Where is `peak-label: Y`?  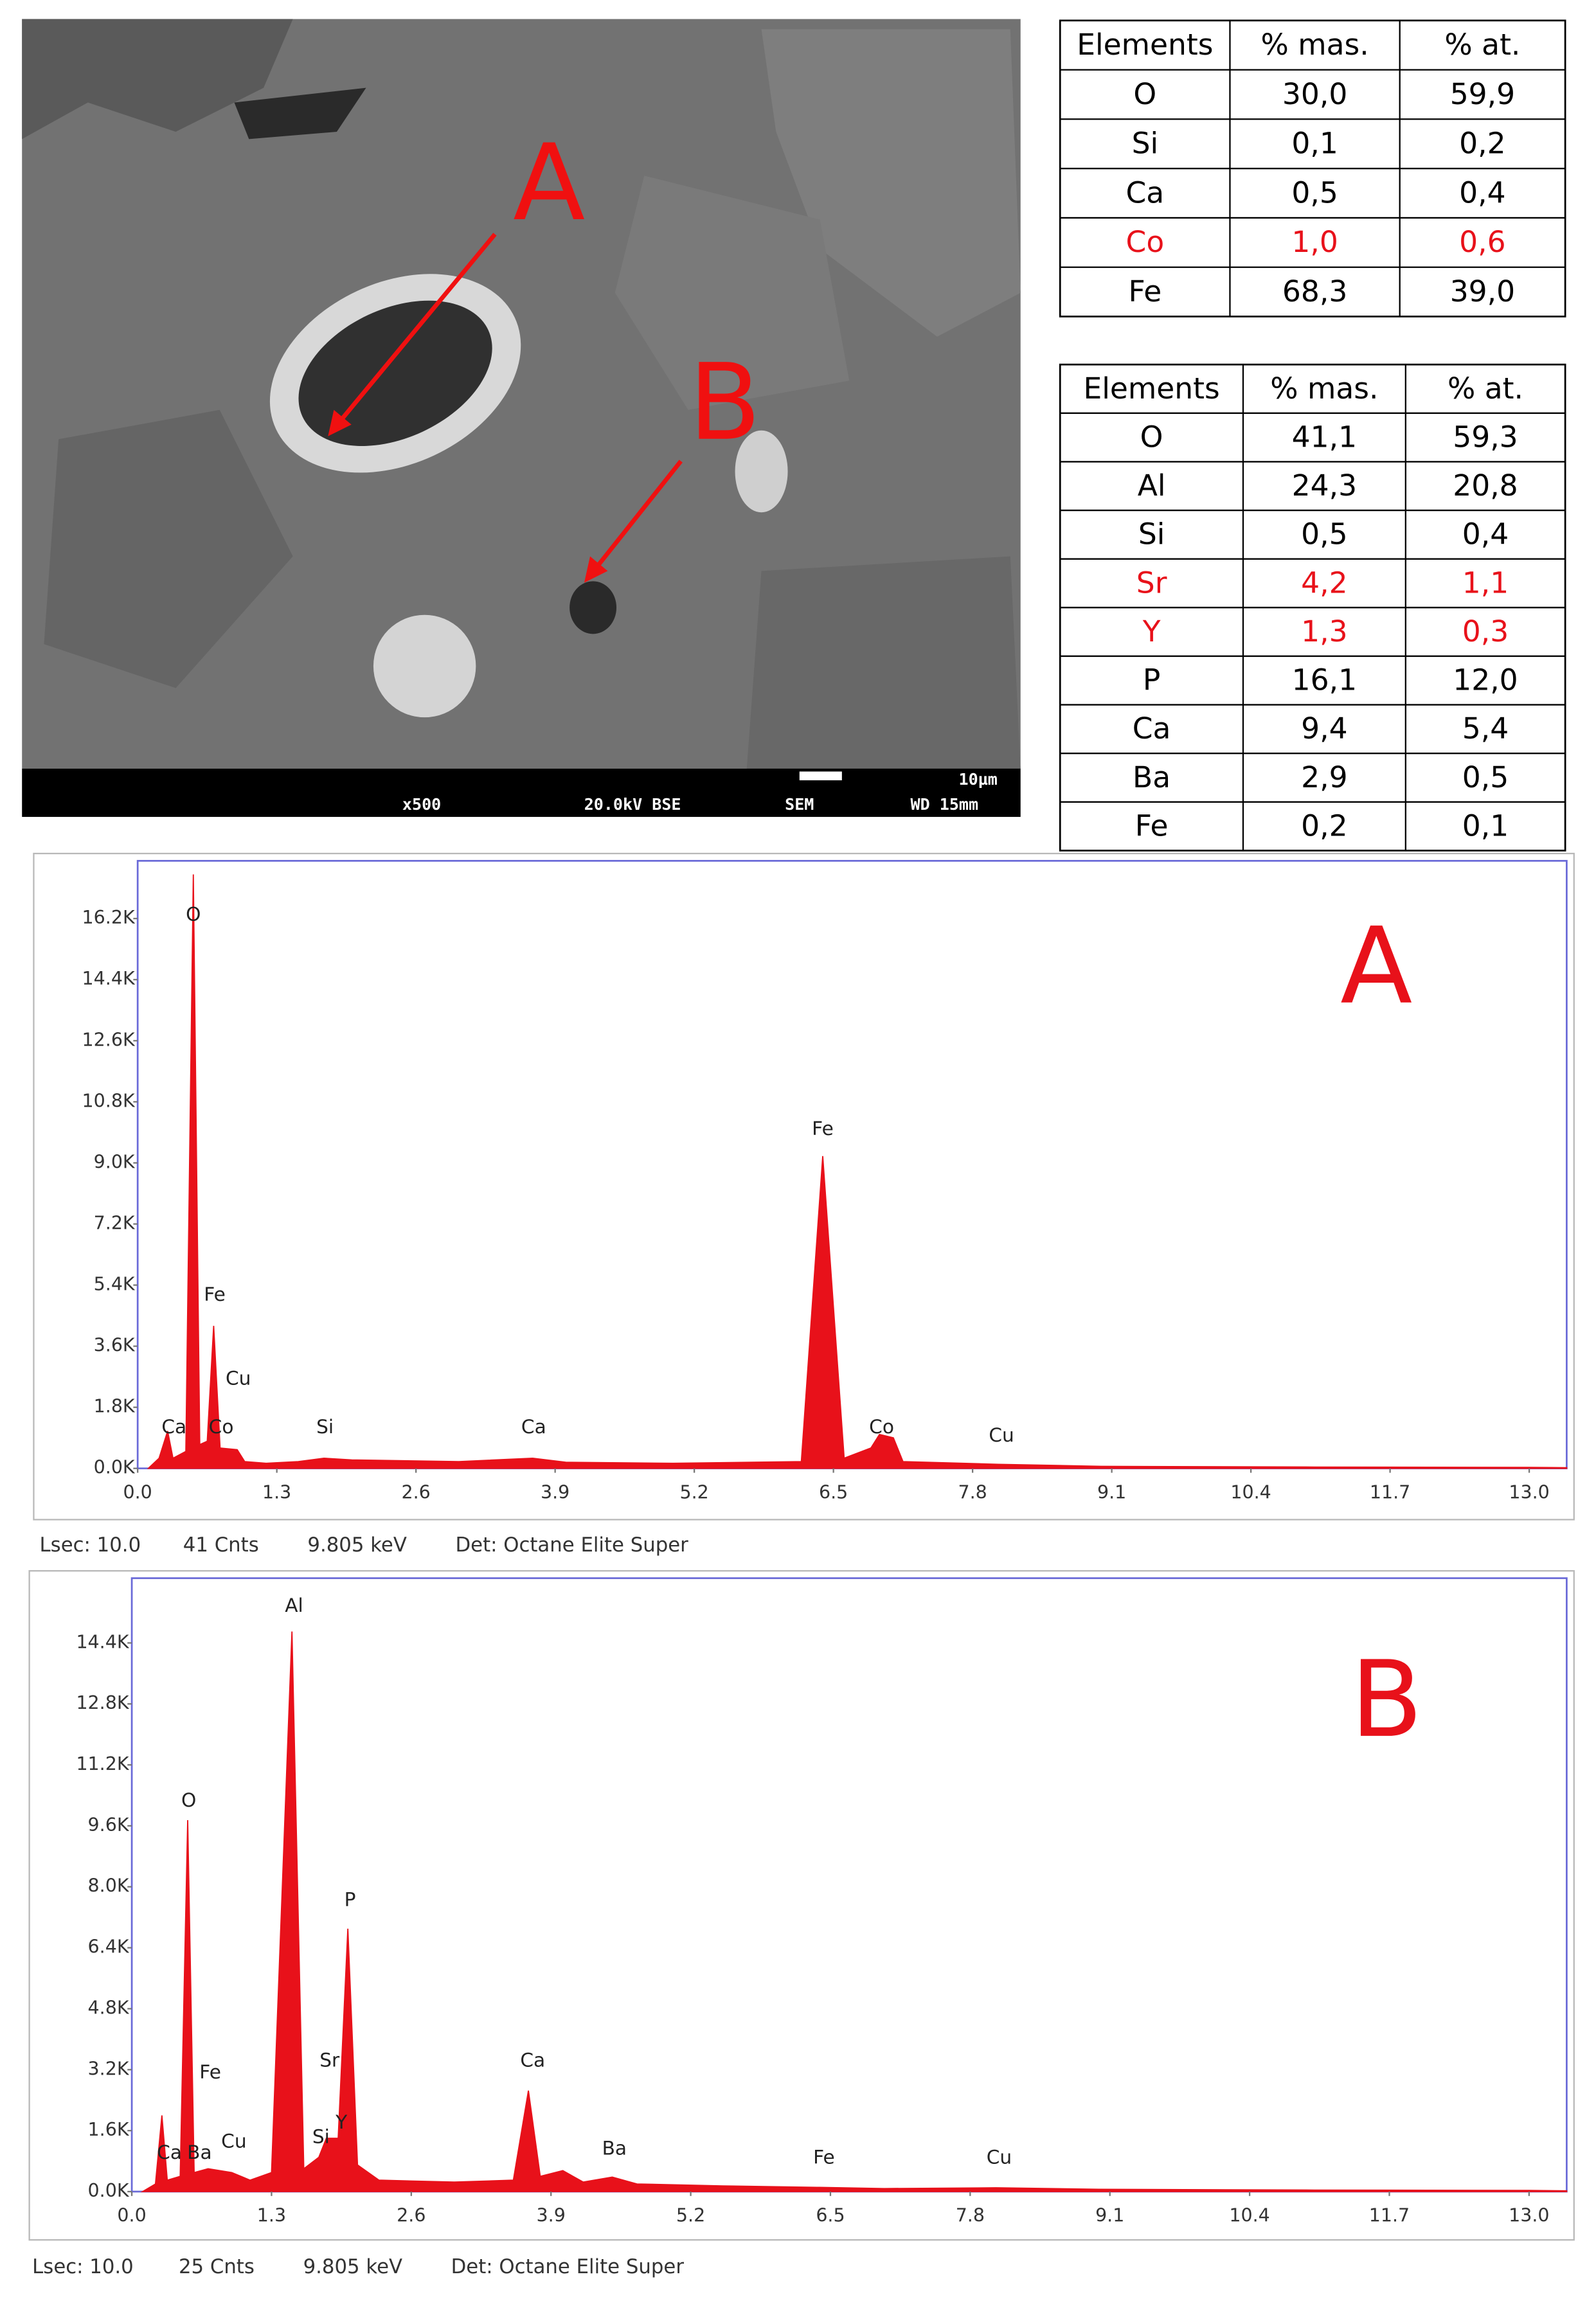 peak-label: Y is located at coordinates (342, 2122).